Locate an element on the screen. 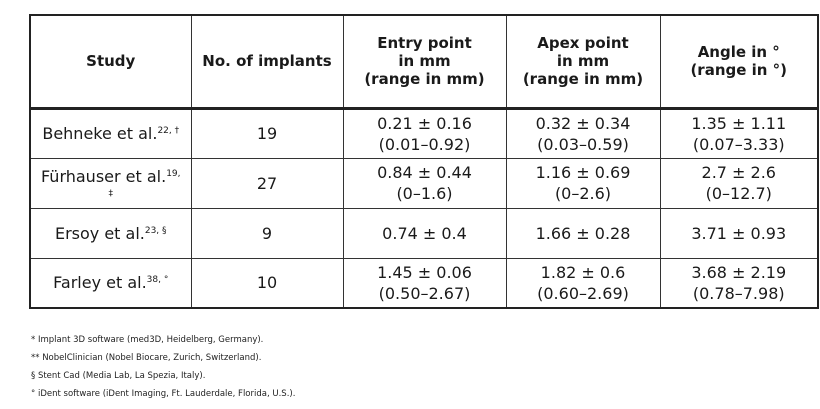 The width and height of the screenshot is (820, 409). entry-cell: 1.45 ± 0.06 (0.50–2.67) is located at coordinates (424, 283).